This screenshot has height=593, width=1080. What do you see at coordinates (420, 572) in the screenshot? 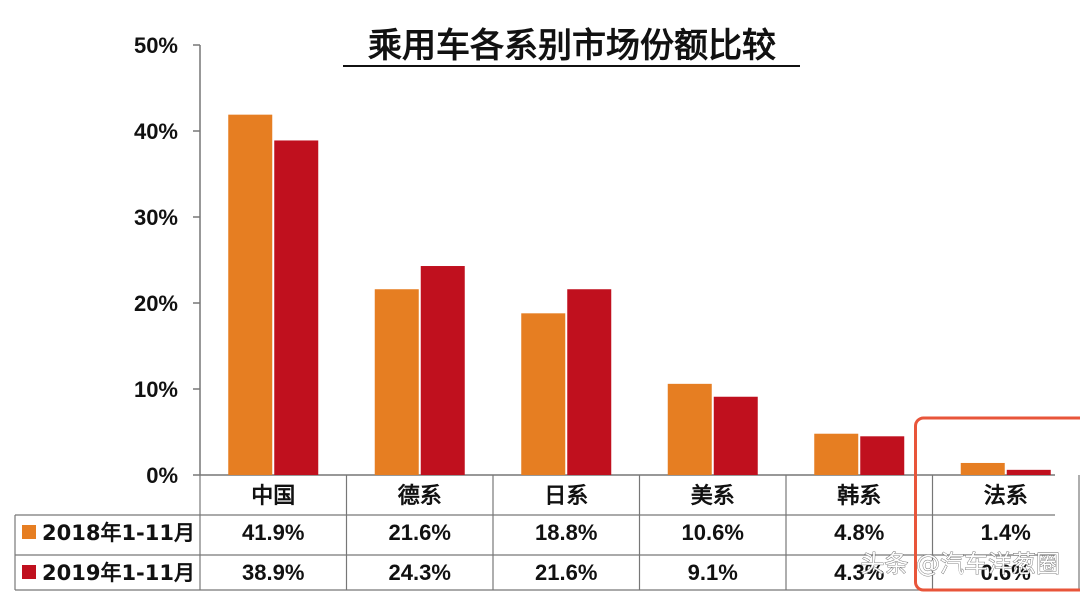
I see `data-label: 24.3%` at bounding box center [420, 572].